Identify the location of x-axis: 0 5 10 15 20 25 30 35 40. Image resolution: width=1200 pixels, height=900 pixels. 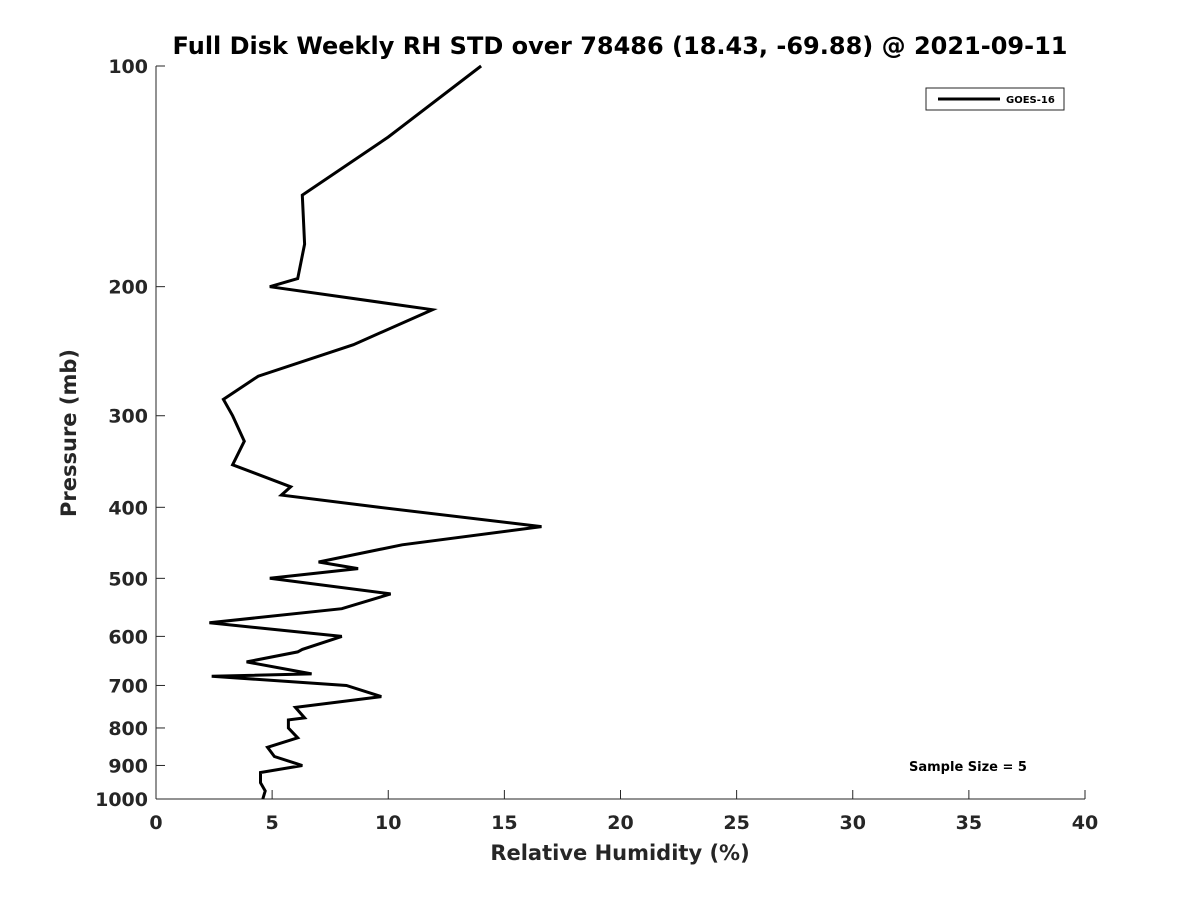
(623, 812).